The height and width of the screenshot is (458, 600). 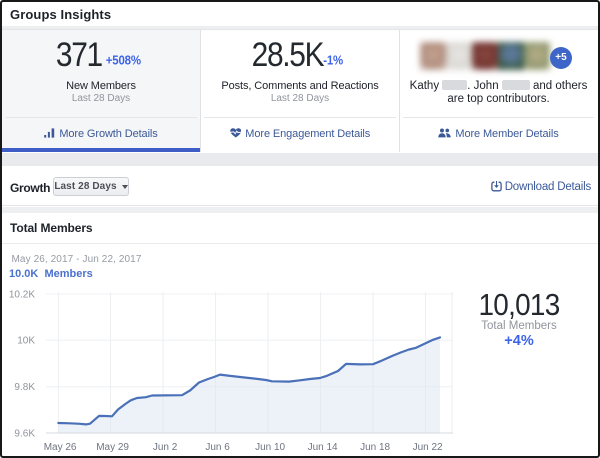 I want to click on svg-text: Jun 14, so click(x=323, y=447).